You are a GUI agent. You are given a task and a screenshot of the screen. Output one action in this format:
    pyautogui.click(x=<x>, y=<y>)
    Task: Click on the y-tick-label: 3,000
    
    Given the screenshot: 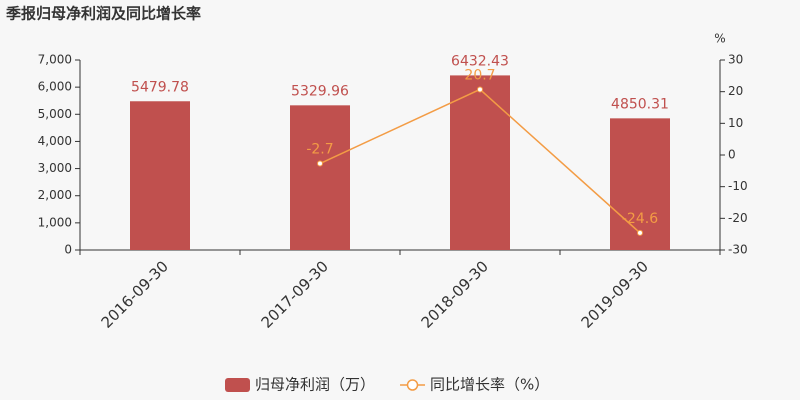 What is the action you would take?
    pyautogui.click(x=55, y=168)
    